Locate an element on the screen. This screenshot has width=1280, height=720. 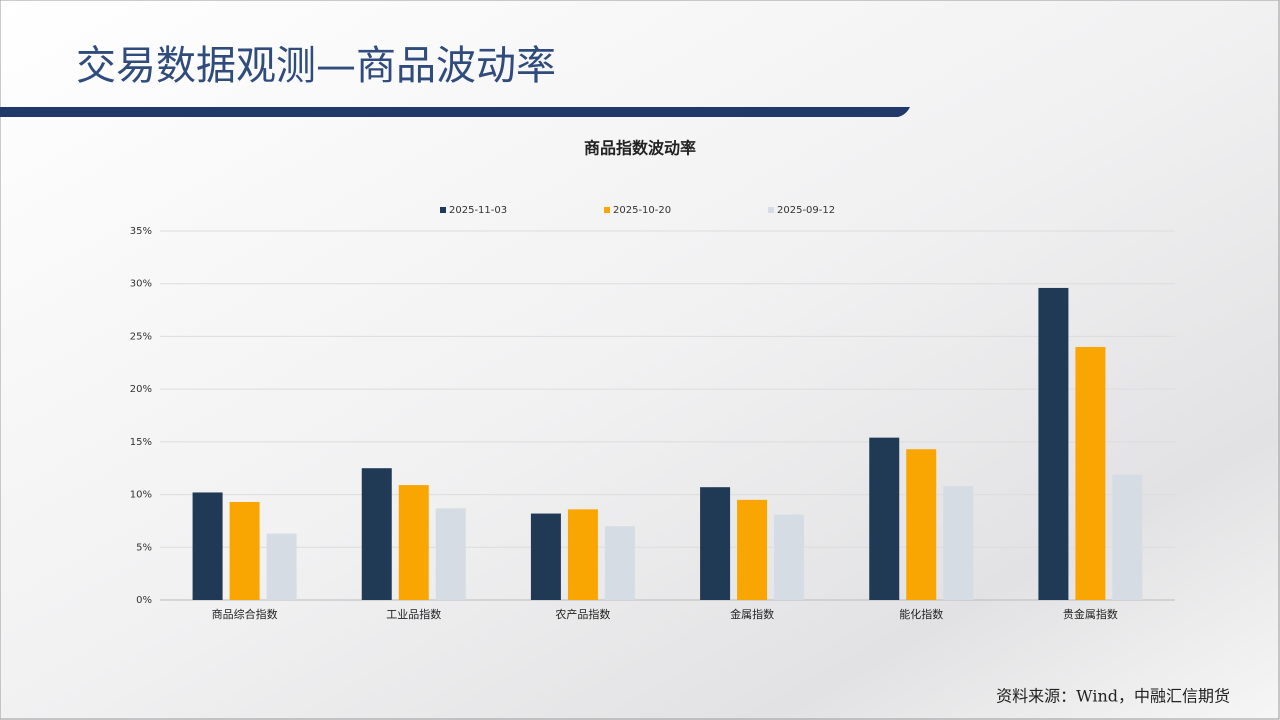
slide-title: 交易数据观测—商品波动率 is located at coordinates (316, 66).